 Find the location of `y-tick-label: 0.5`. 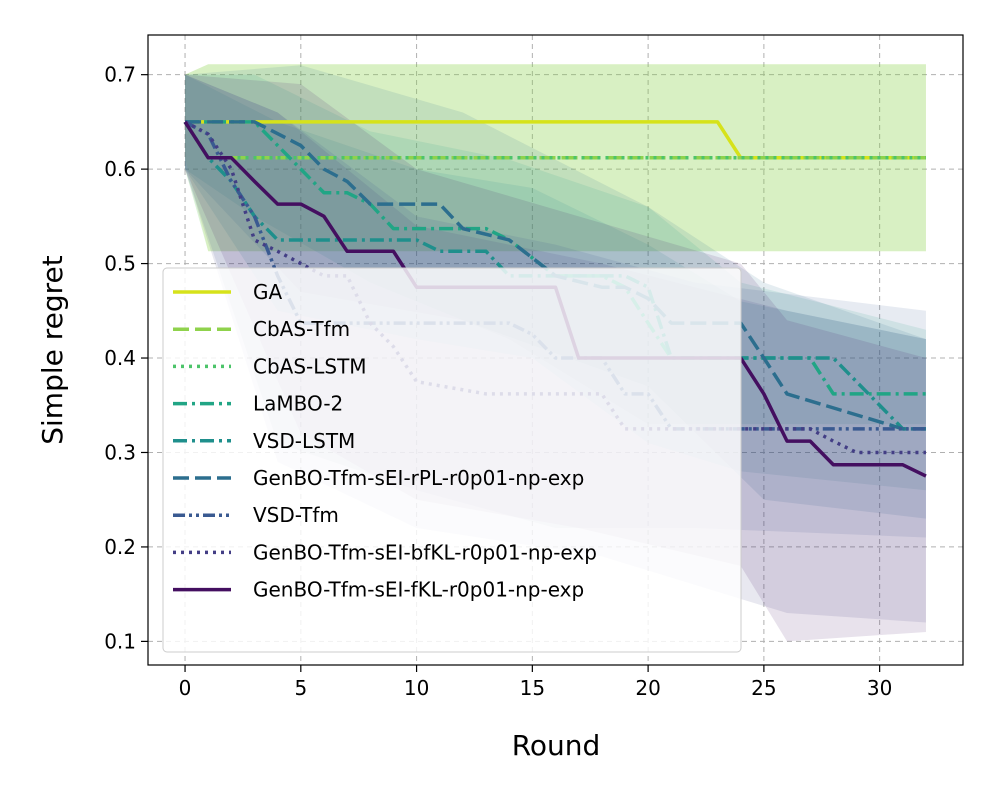

y-tick-label: 0.5 is located at coordinates (120, 264).